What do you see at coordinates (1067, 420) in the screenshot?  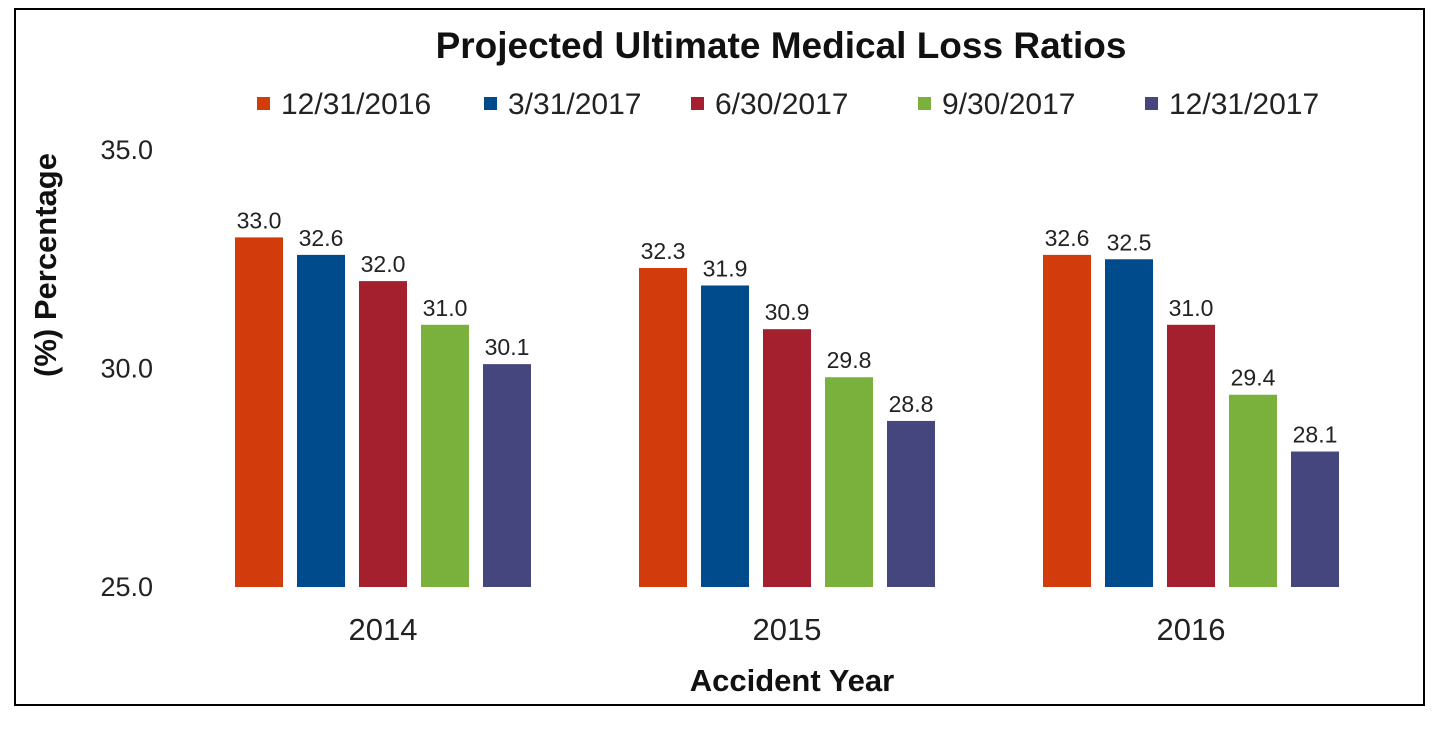 I see `bar-2016-s1` at bounding box center [1067, 420].